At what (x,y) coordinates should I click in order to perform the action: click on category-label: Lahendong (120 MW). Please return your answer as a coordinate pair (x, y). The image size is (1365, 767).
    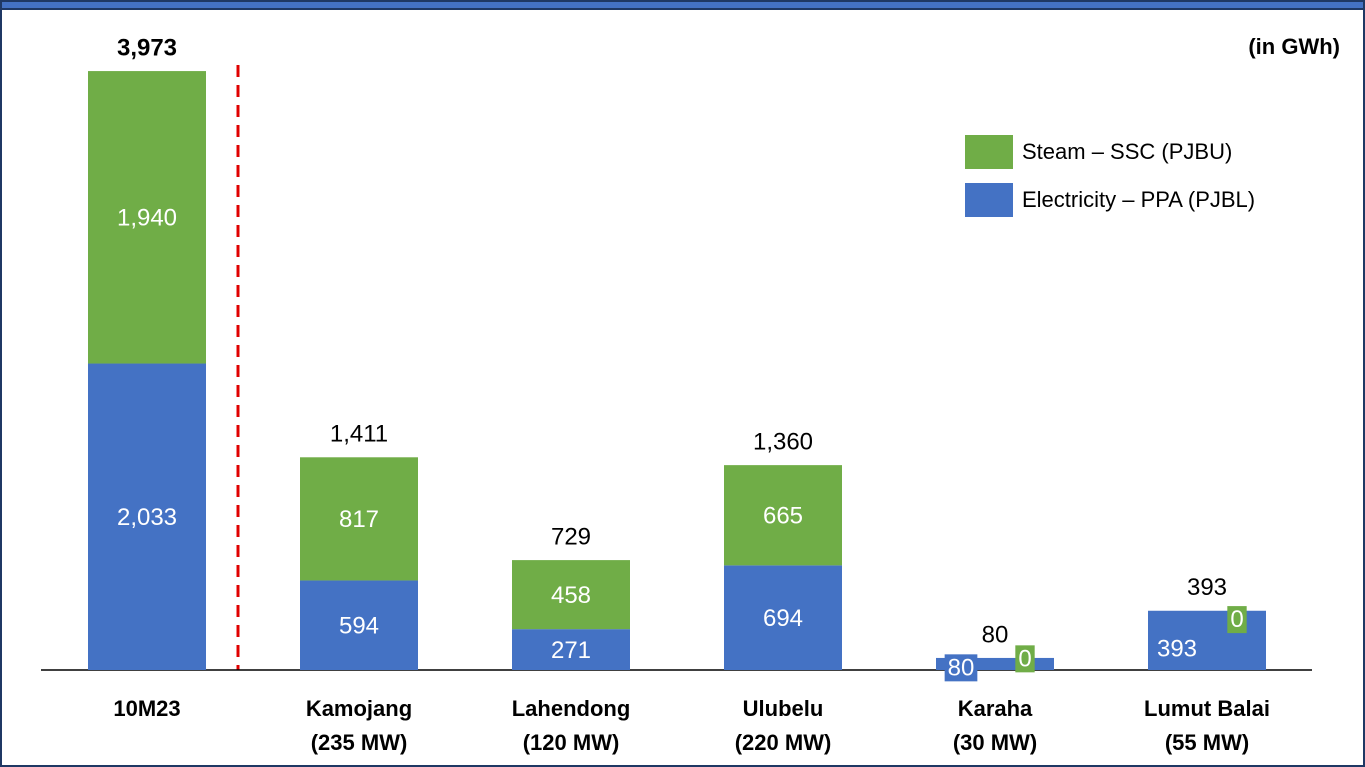
    Looking at the image, I should click on (571, 725).